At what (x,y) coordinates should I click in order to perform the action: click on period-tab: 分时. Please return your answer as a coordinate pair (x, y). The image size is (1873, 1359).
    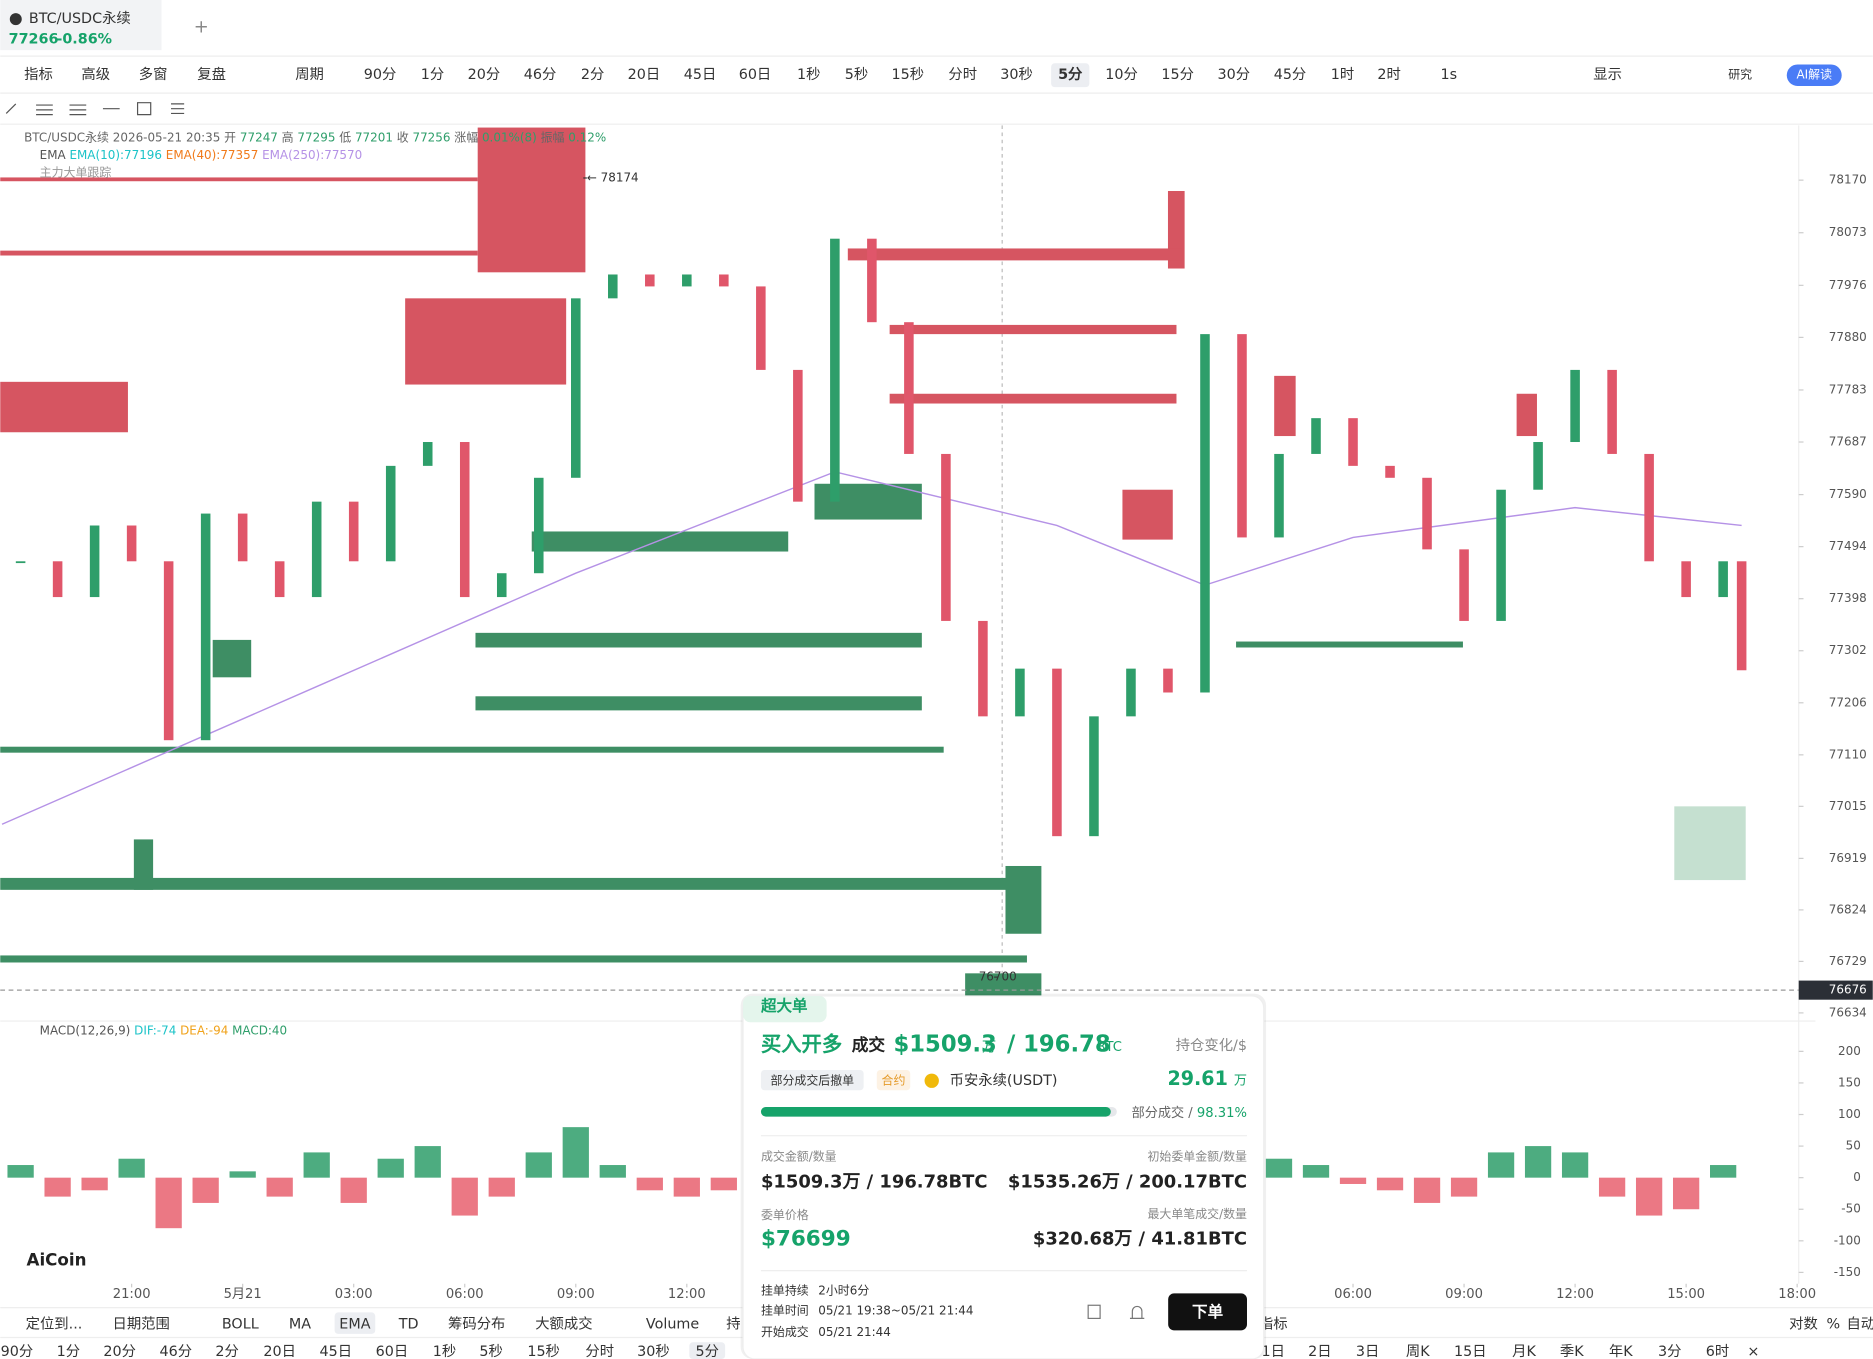
    Looking at the image, I should click on (962, 74).